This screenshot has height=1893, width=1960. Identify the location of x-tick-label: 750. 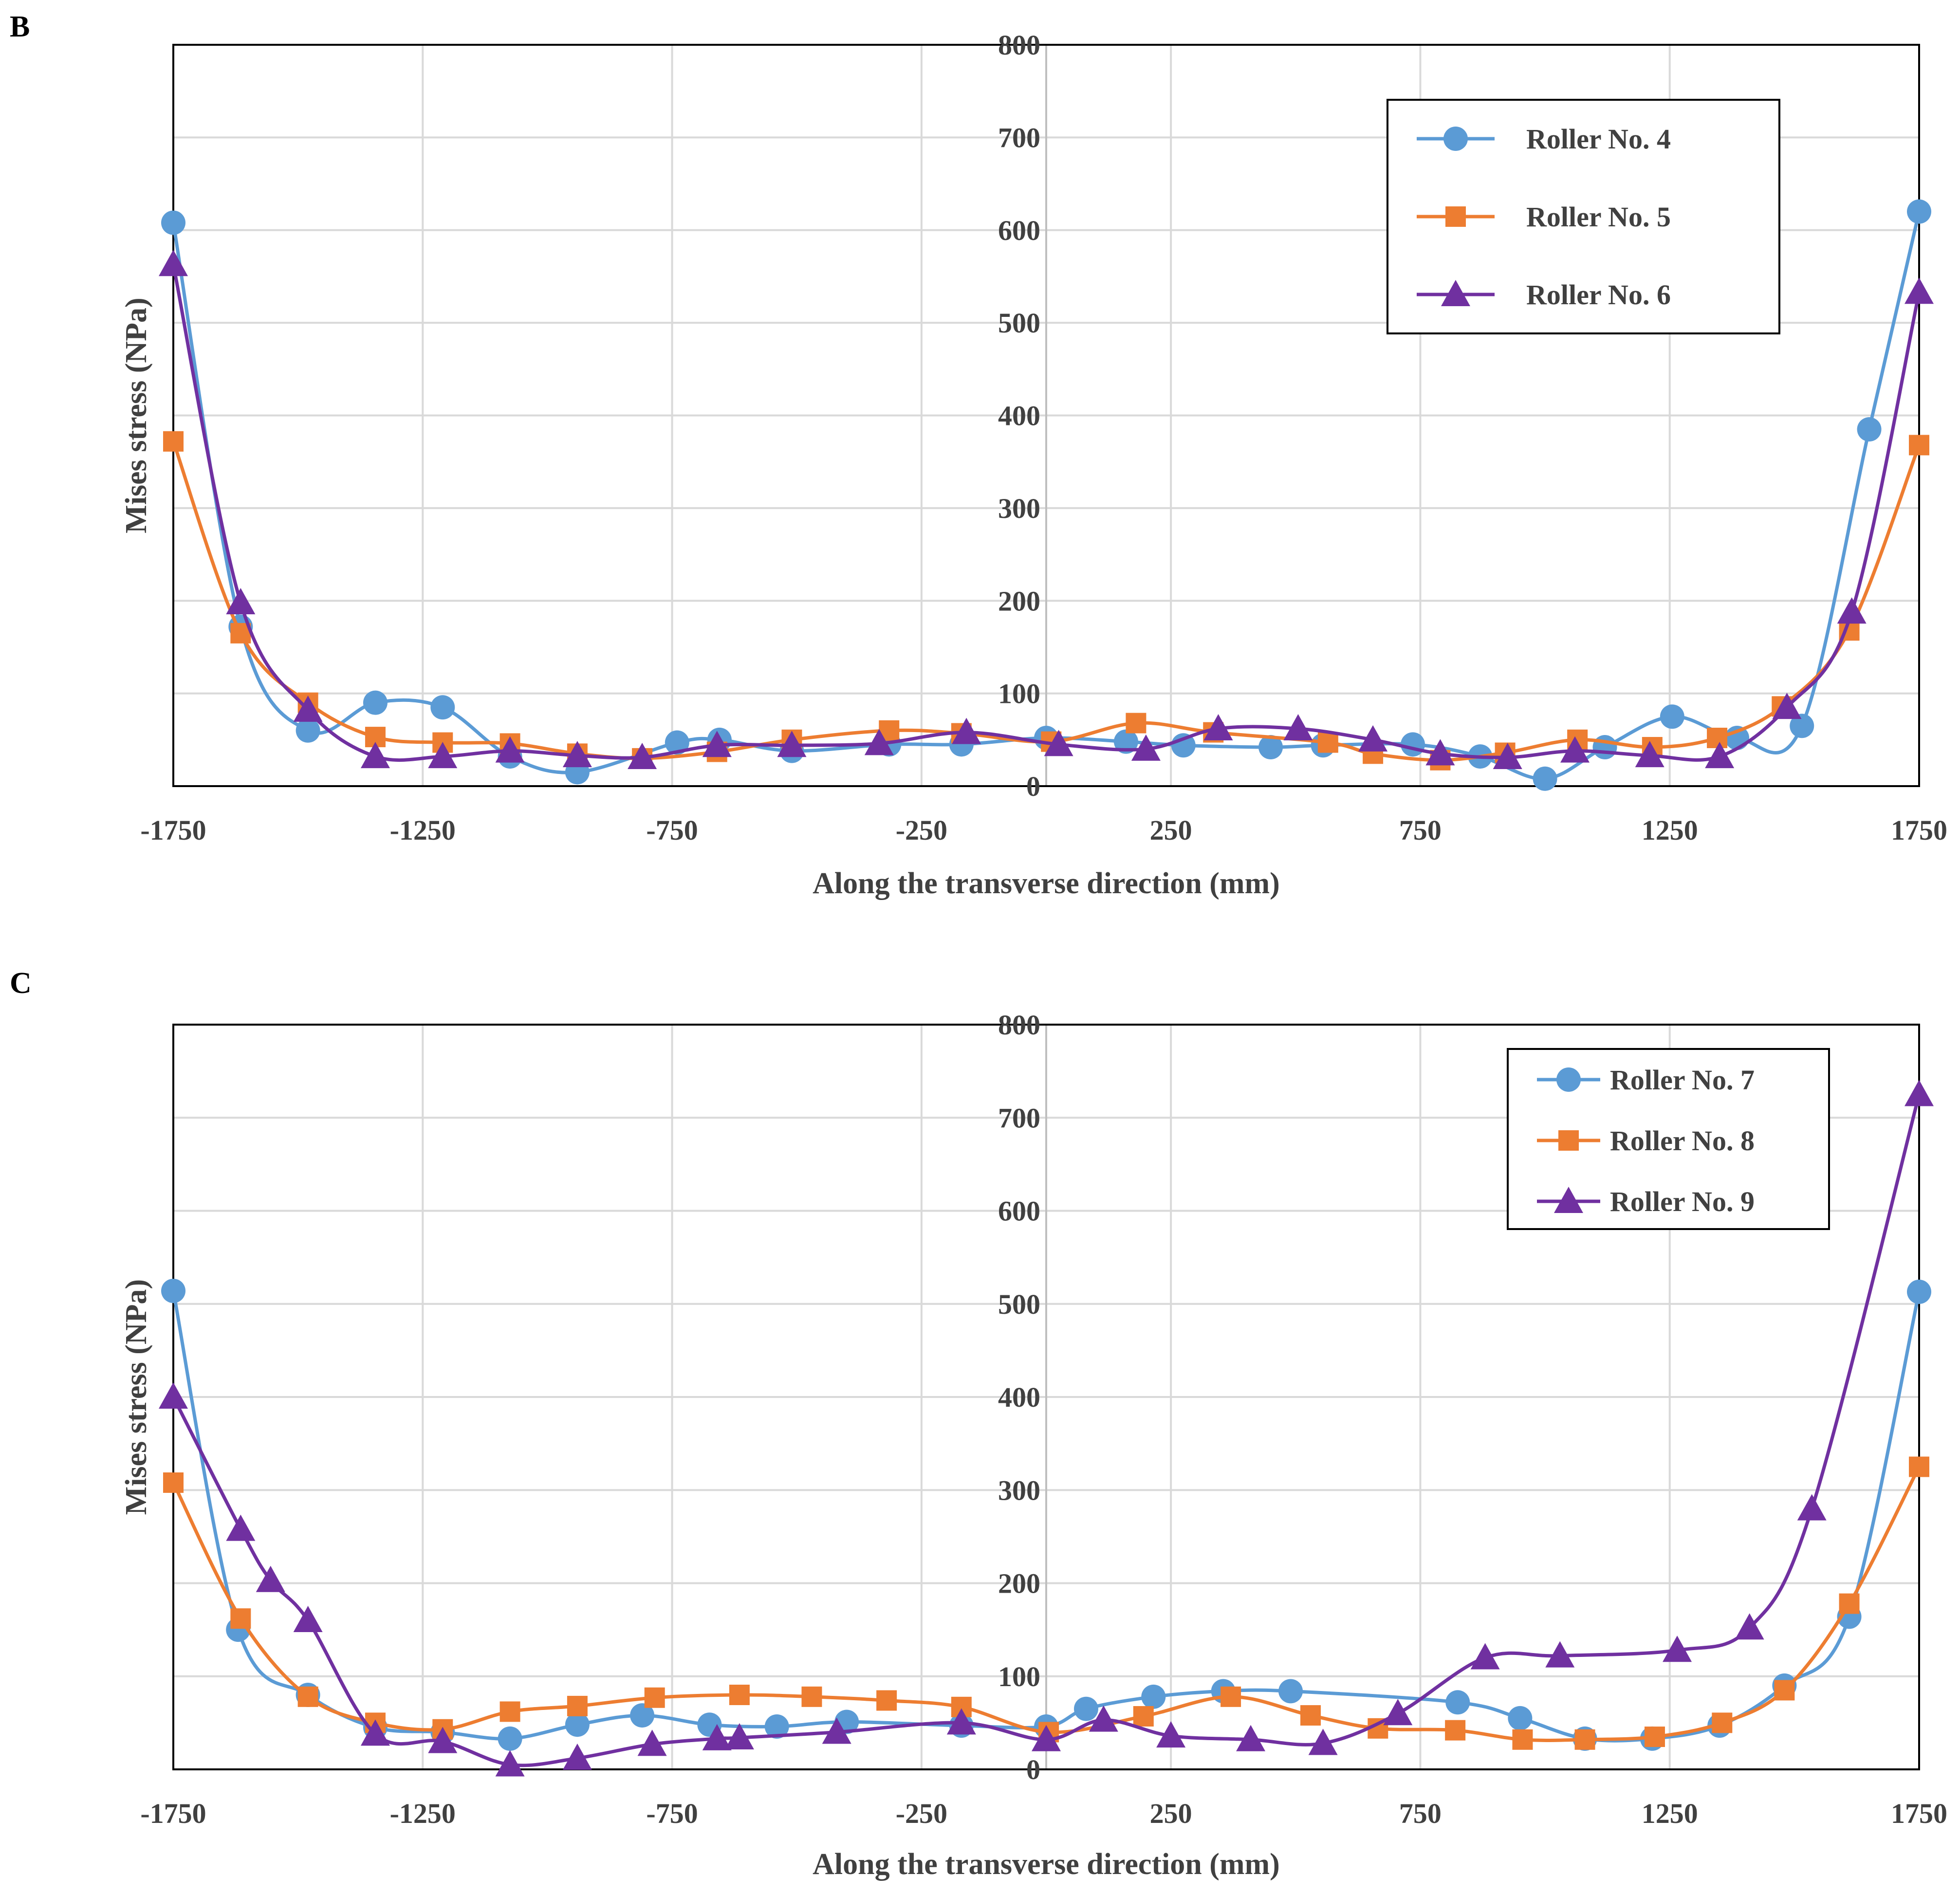
(1420, 1813).